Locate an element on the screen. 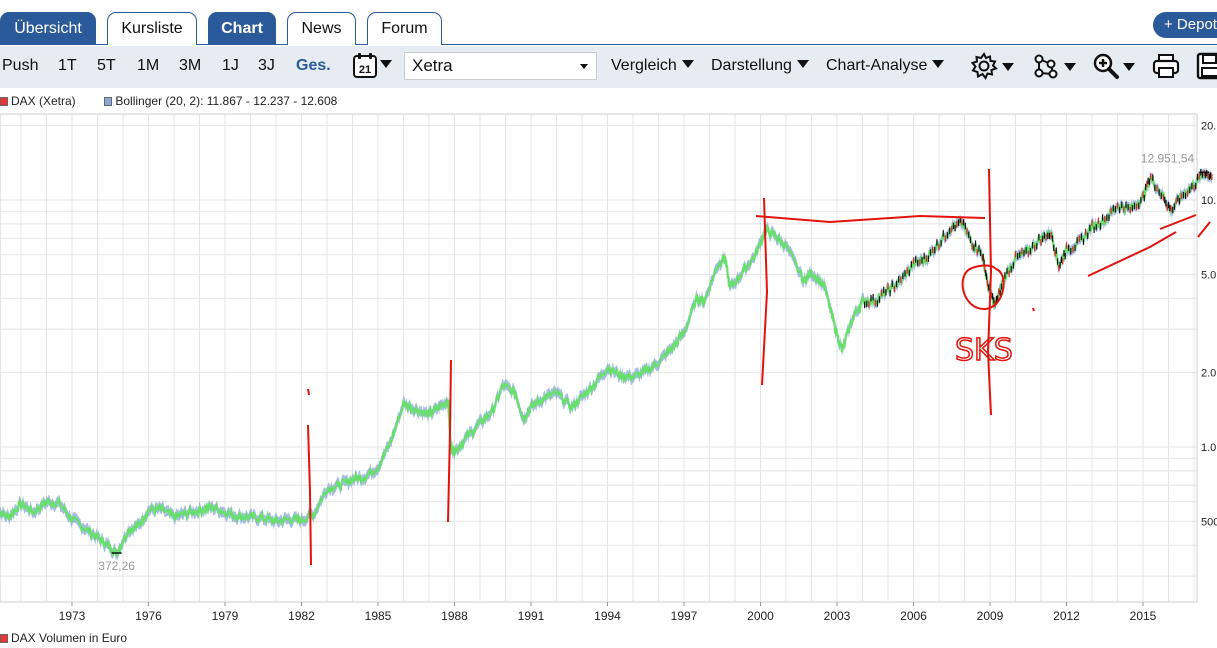 The height and width of the screenshot is (648, 1217). print-button is located at coordinates (1167, 66).